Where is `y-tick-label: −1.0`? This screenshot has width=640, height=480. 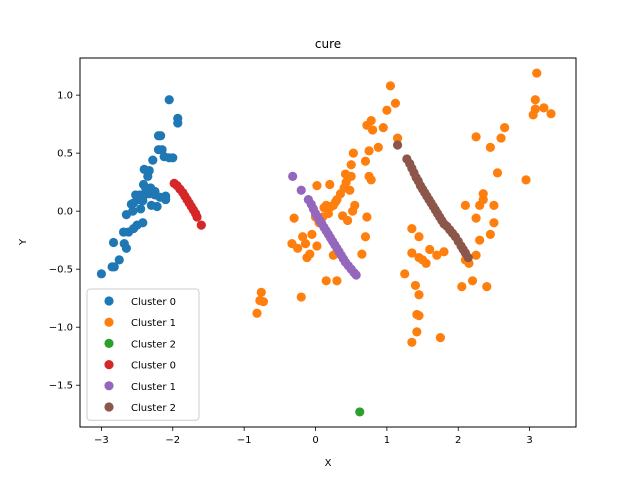 y-tick-label: −1.0 is located at coordinates (61, 328).